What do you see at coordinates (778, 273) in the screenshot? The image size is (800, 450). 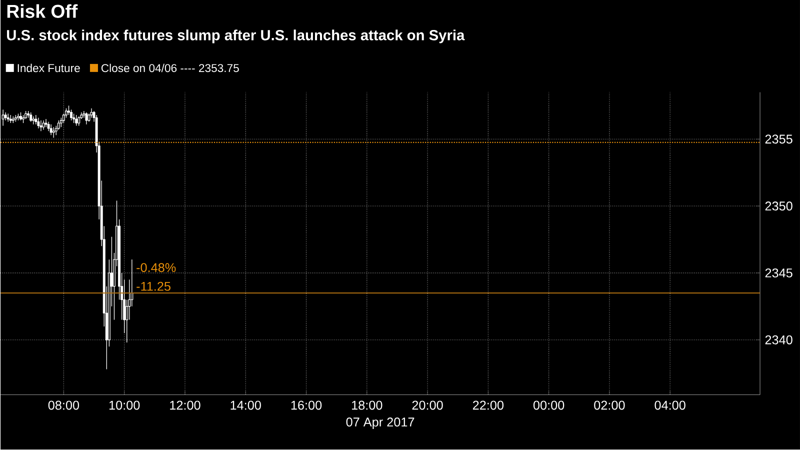 I see `y-tick-label: 2345` at bounding box center [778, 273].